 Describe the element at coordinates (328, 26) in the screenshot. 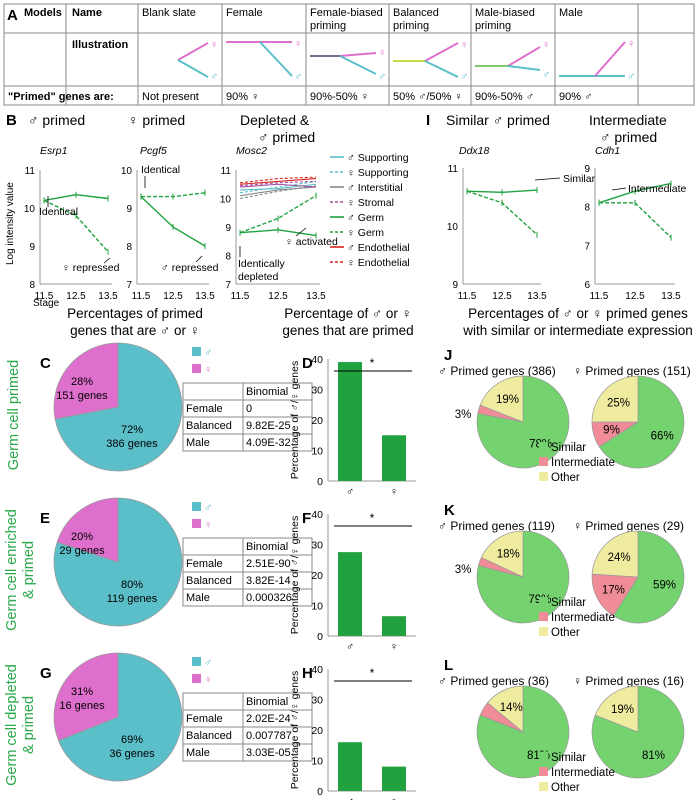

I see `header-female-biased-l2: priming` at that location.